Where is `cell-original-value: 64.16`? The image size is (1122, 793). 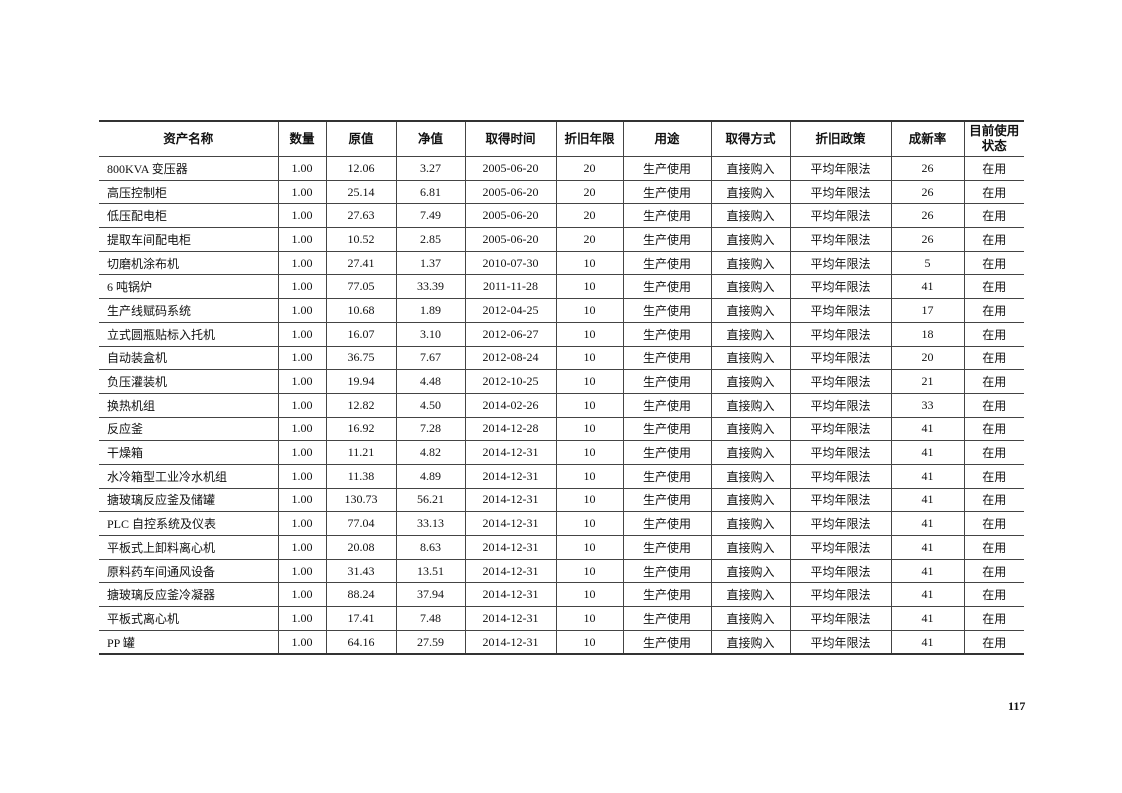
cell-original-value: 64.16 is located at coordinates (361, 642).